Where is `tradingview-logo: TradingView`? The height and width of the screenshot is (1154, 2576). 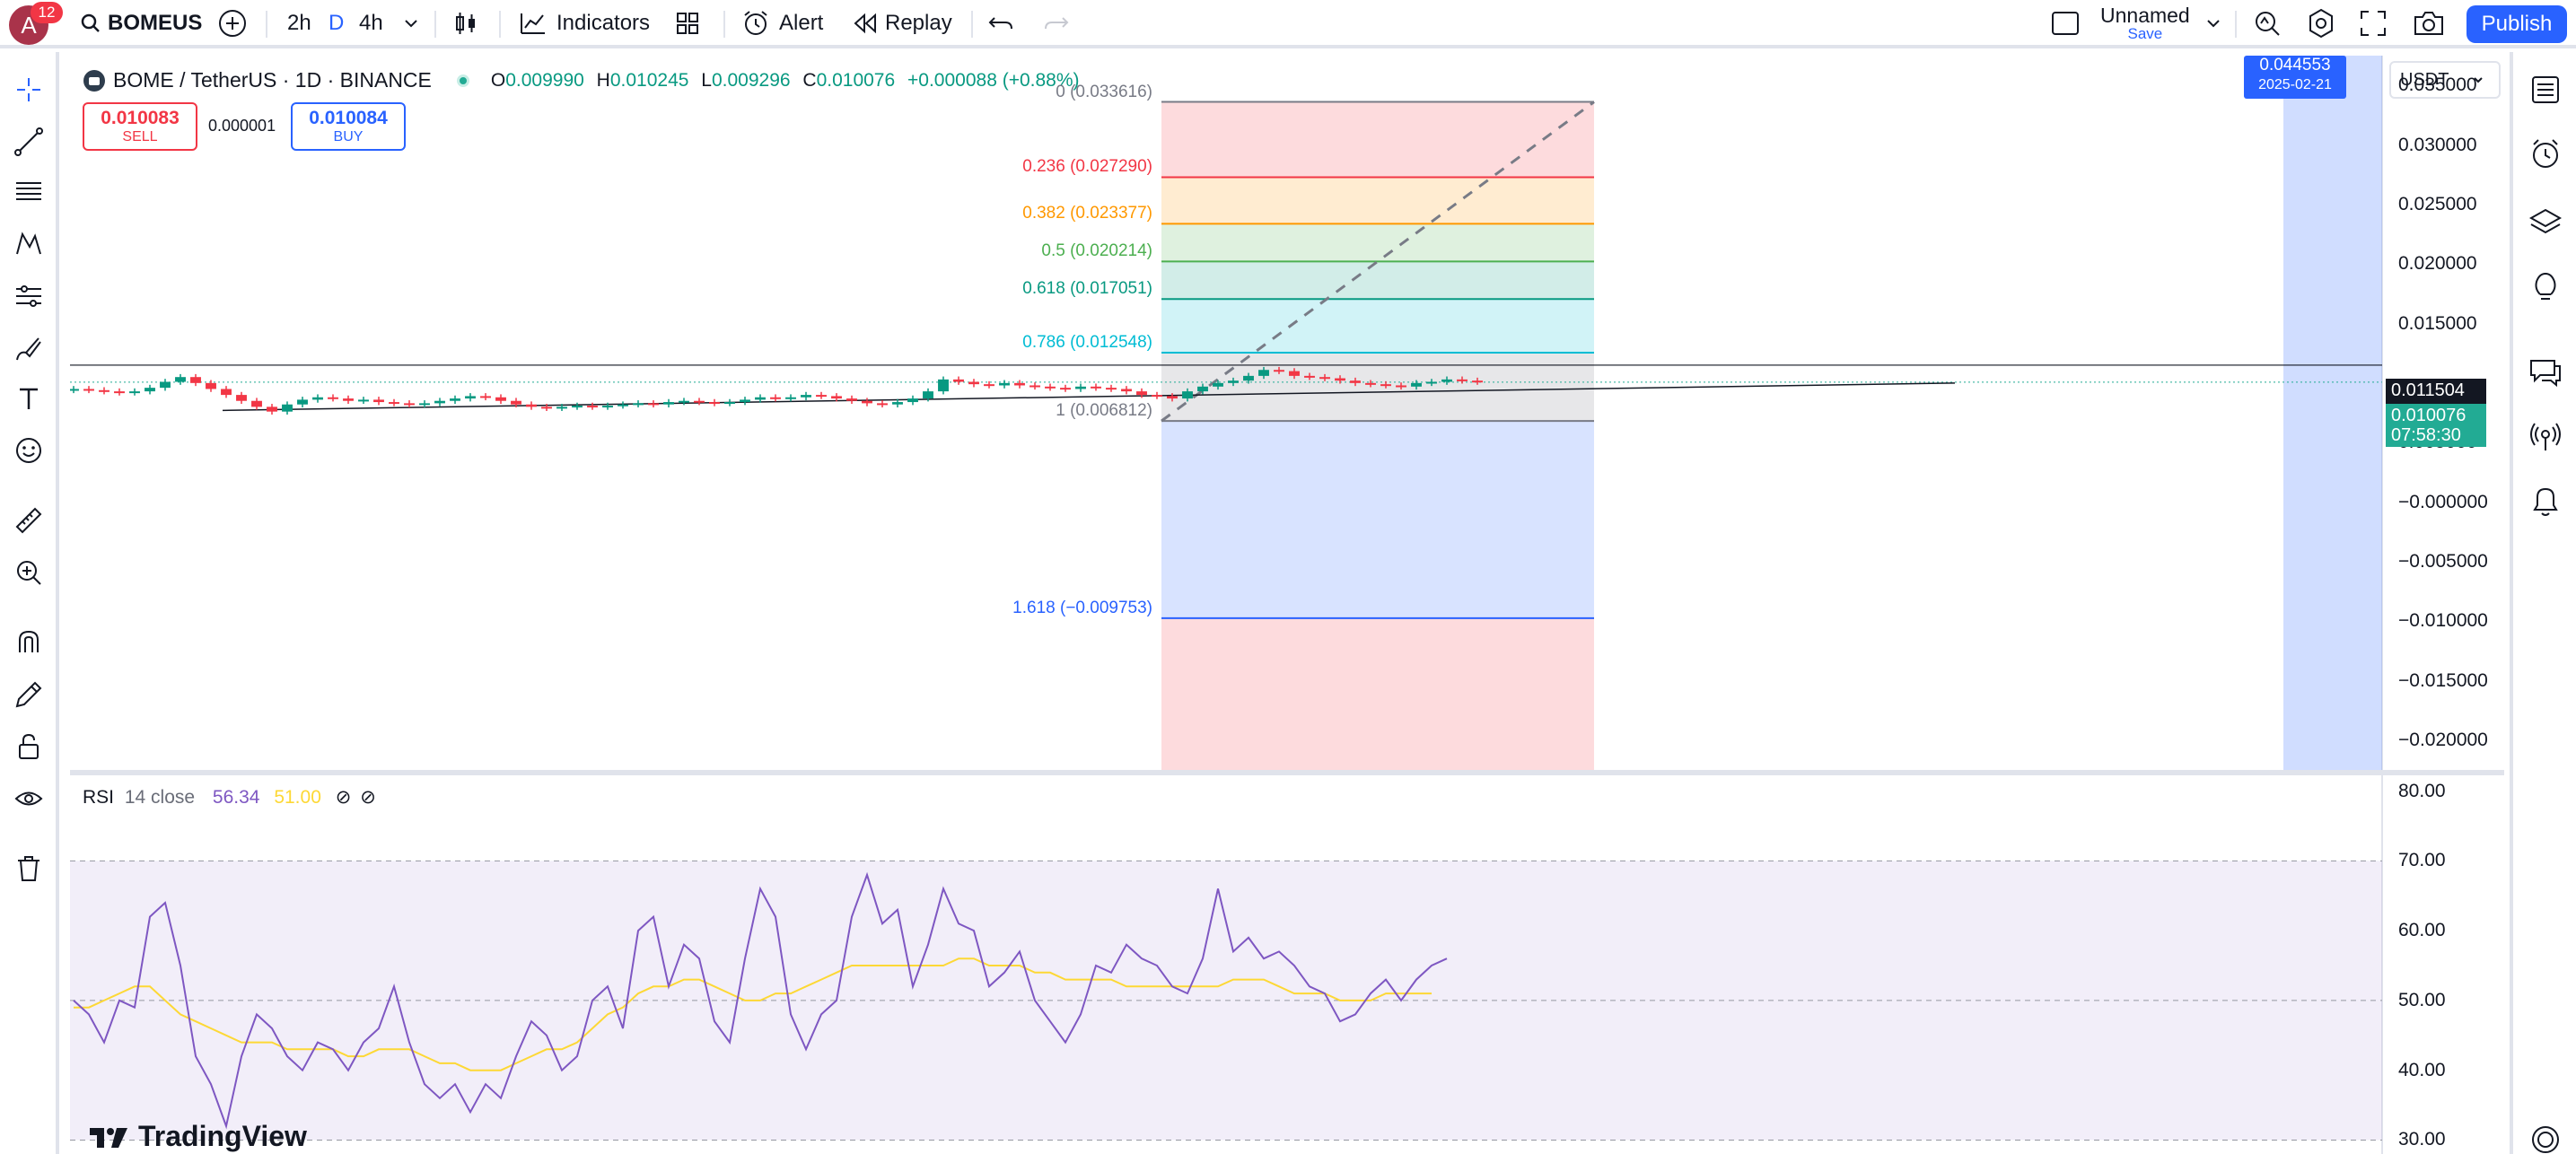
tradingview-logo: TradingView is located at coordinates (197, 1136).